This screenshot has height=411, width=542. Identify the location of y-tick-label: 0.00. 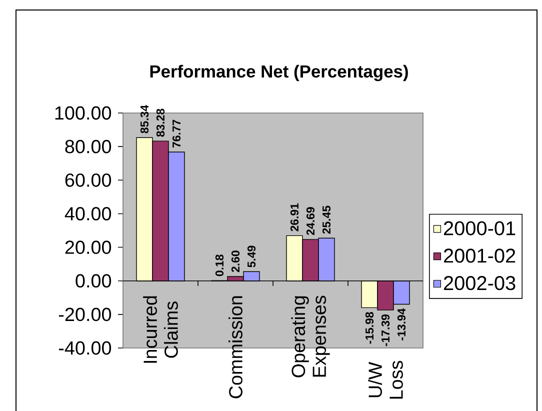
(94, 281).